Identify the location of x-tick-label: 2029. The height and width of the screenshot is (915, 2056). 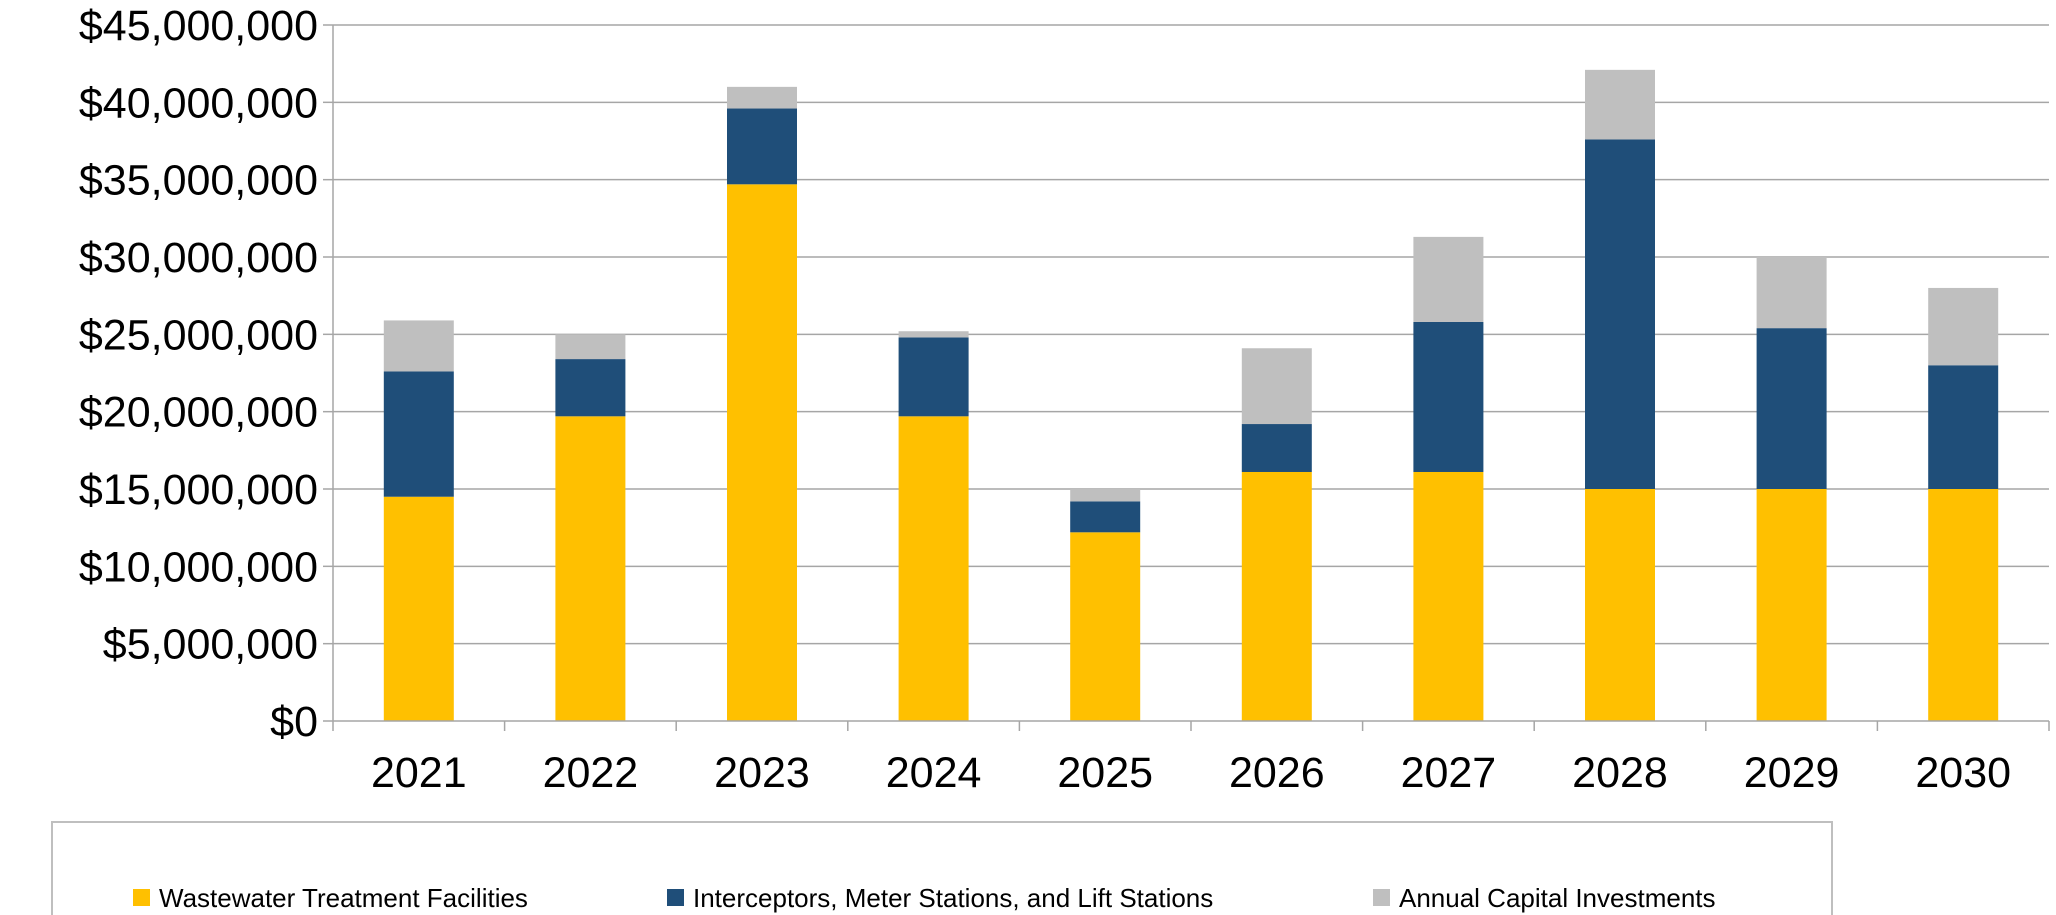
(1792, 773).